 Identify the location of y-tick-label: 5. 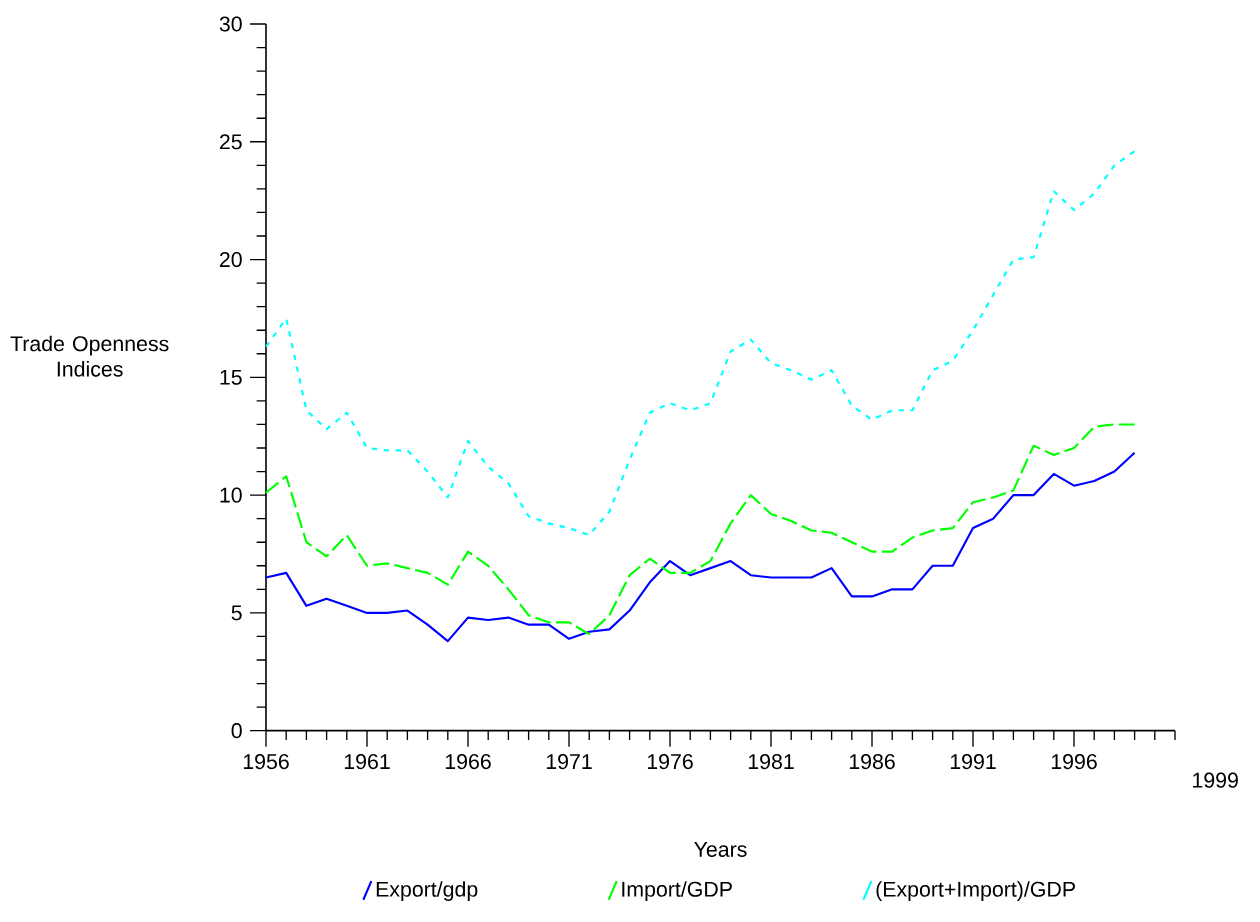
(236, 613).